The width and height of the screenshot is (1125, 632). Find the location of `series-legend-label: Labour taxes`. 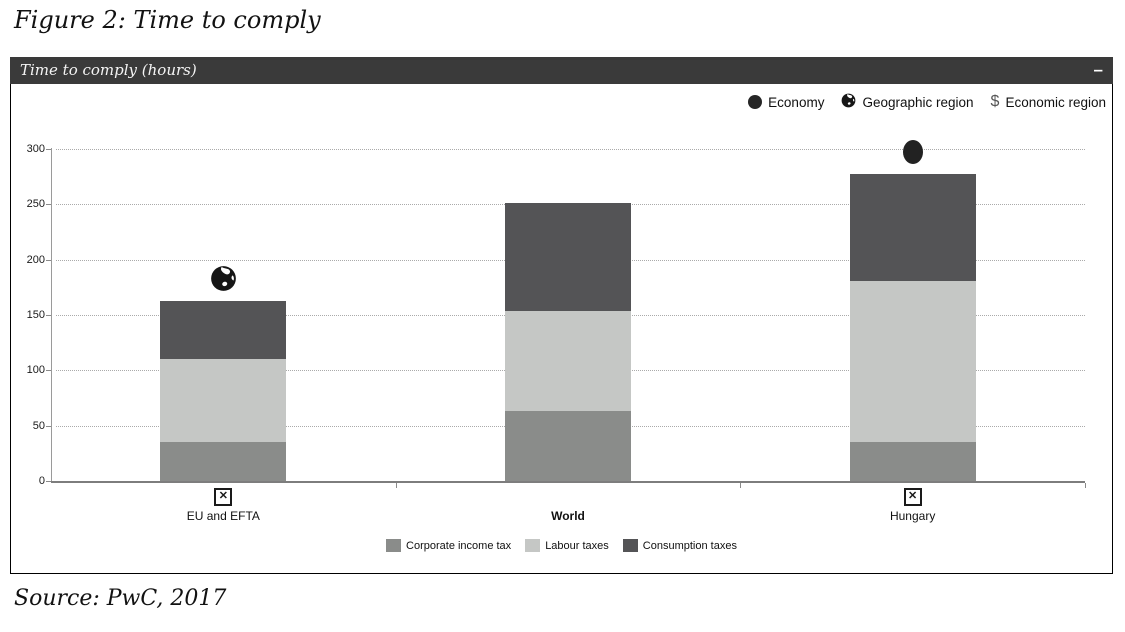

series-legend-label: Labour taxes is located at coordinates (577, 545).